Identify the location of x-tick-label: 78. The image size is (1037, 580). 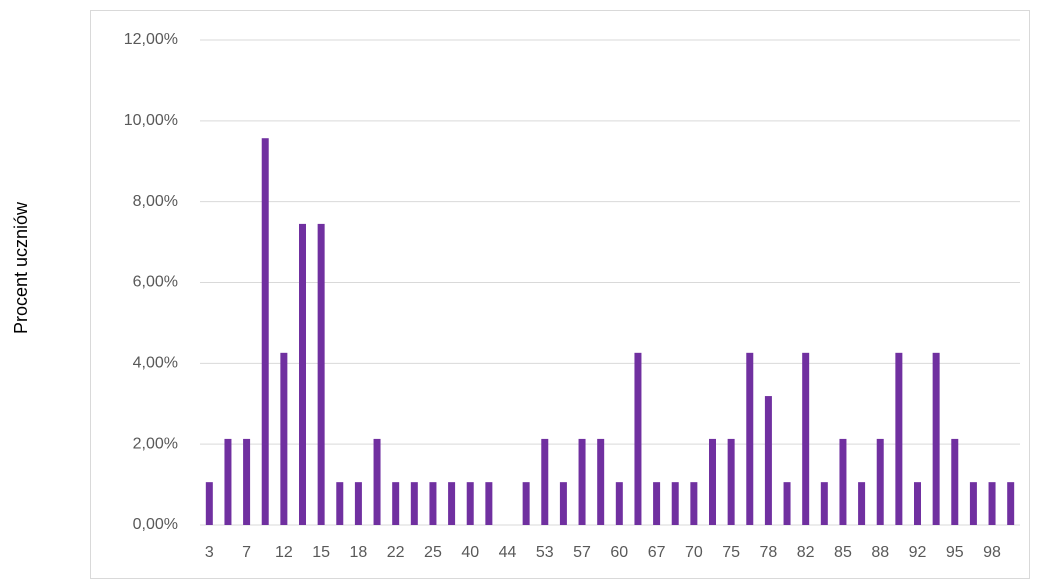
(769, 552).